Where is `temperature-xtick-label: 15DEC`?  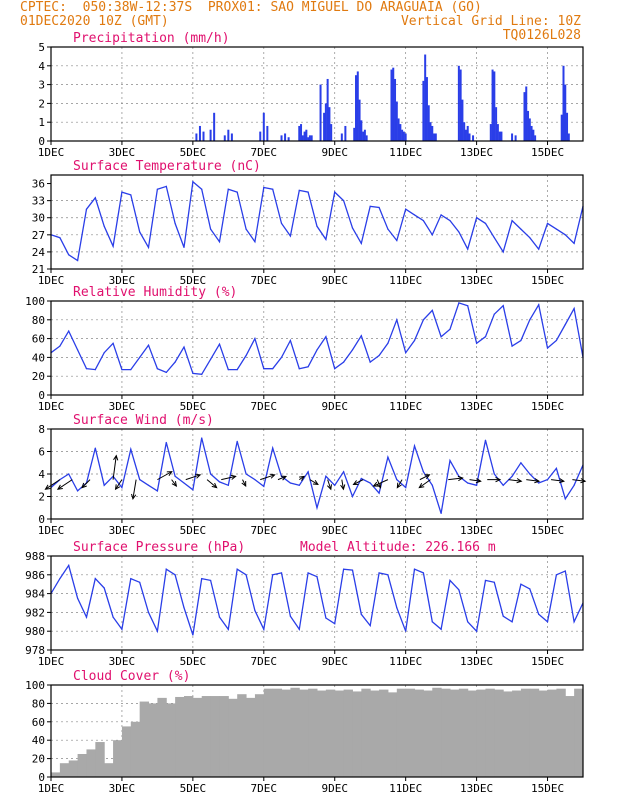
temperature-xtick-label: 15DEC is located at coordinates (547, 280).